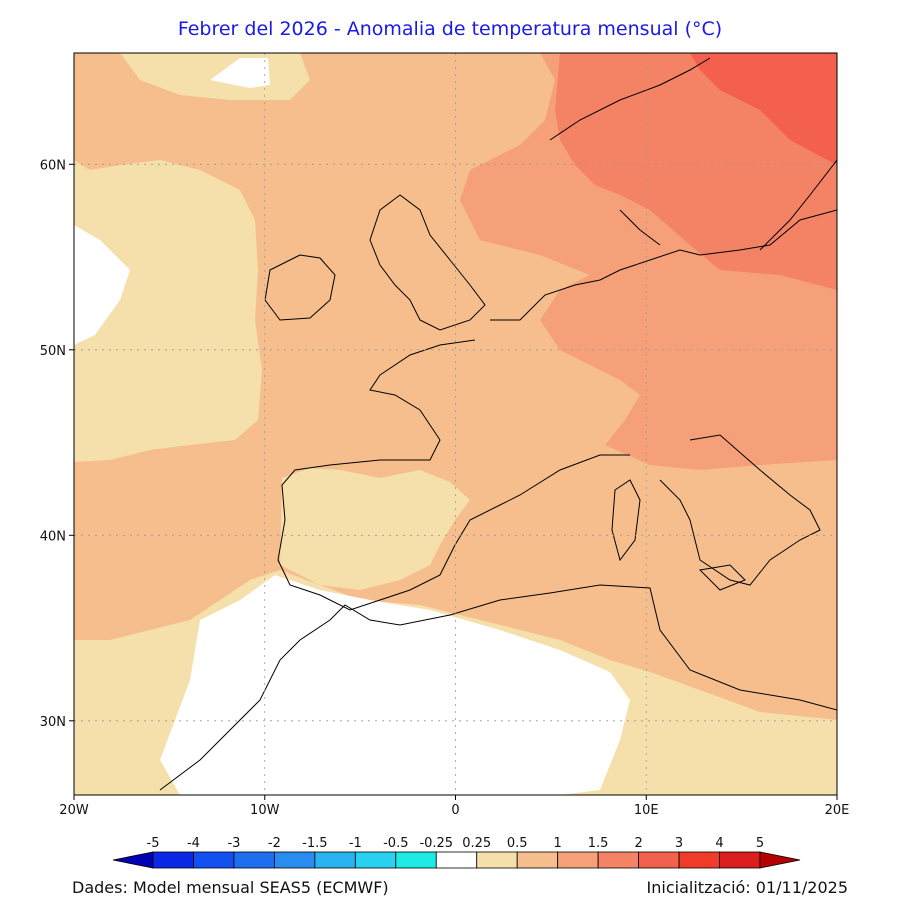 This screenshot has height=900, width=900. What do you see at coordinates (517, 843) in the screenshot?
I see `legend-label: 0.5` at bounding box center [517, 843].